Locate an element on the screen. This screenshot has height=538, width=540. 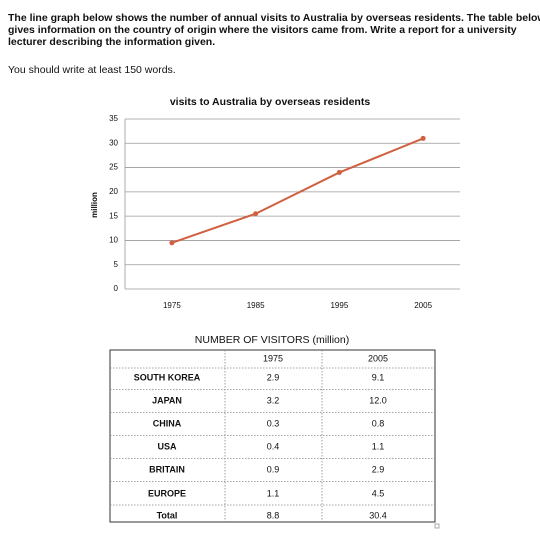
table-row-label: USA is located at coordinates (167, 446).